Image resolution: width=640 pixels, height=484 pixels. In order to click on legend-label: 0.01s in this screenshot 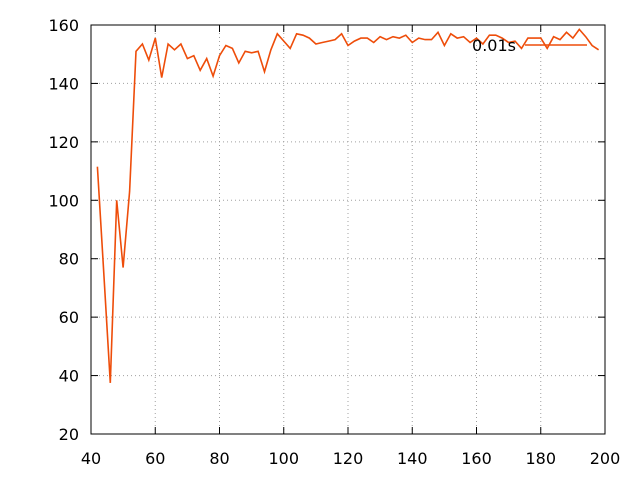, I will do `click(494, 45)`.